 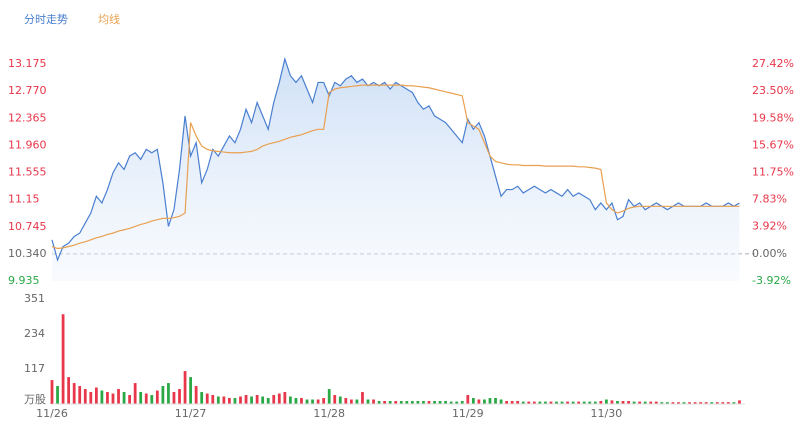 I want to click on y2-tick-label: 3.92%, so click(x=769, y=226).